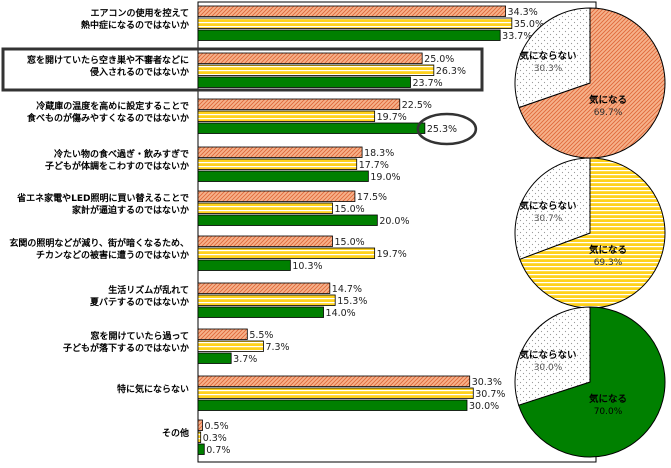 This screenshot has height=468, width=671. I want to click on pie-1-slice-unconcerned, so click(552, 208).